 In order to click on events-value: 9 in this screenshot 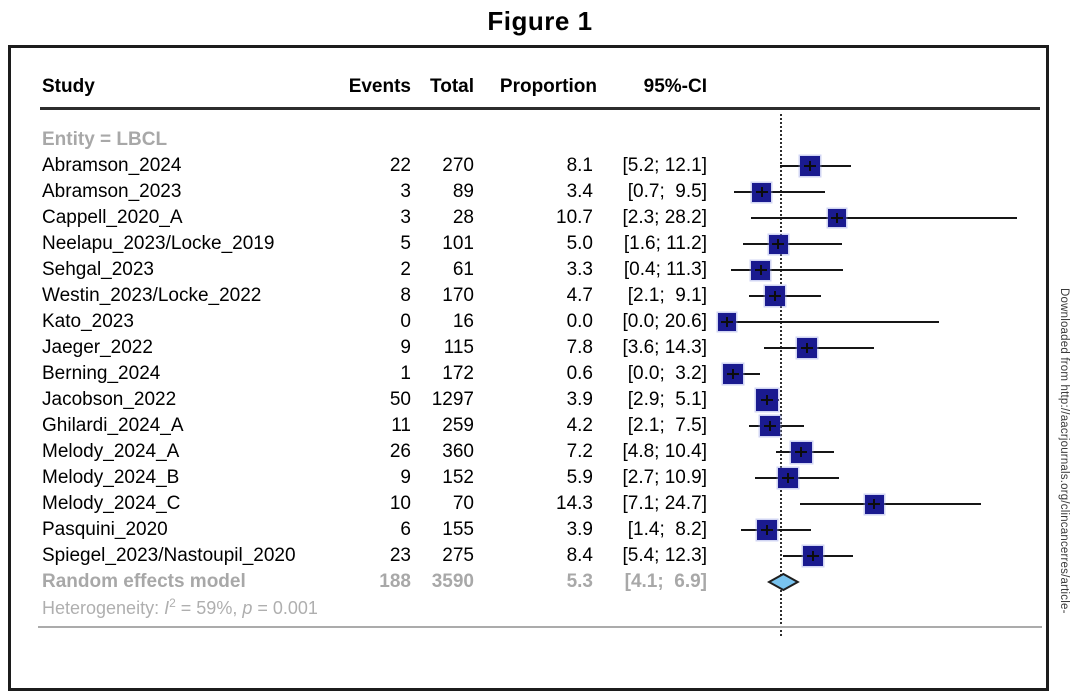, I will do `click(405, 347)`.